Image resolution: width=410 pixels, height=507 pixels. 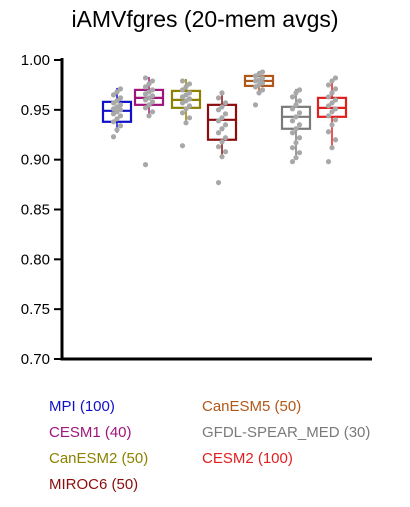 I want to click on legend-item-canesm2: CanESM2 (50), so click(x=99, y=458).